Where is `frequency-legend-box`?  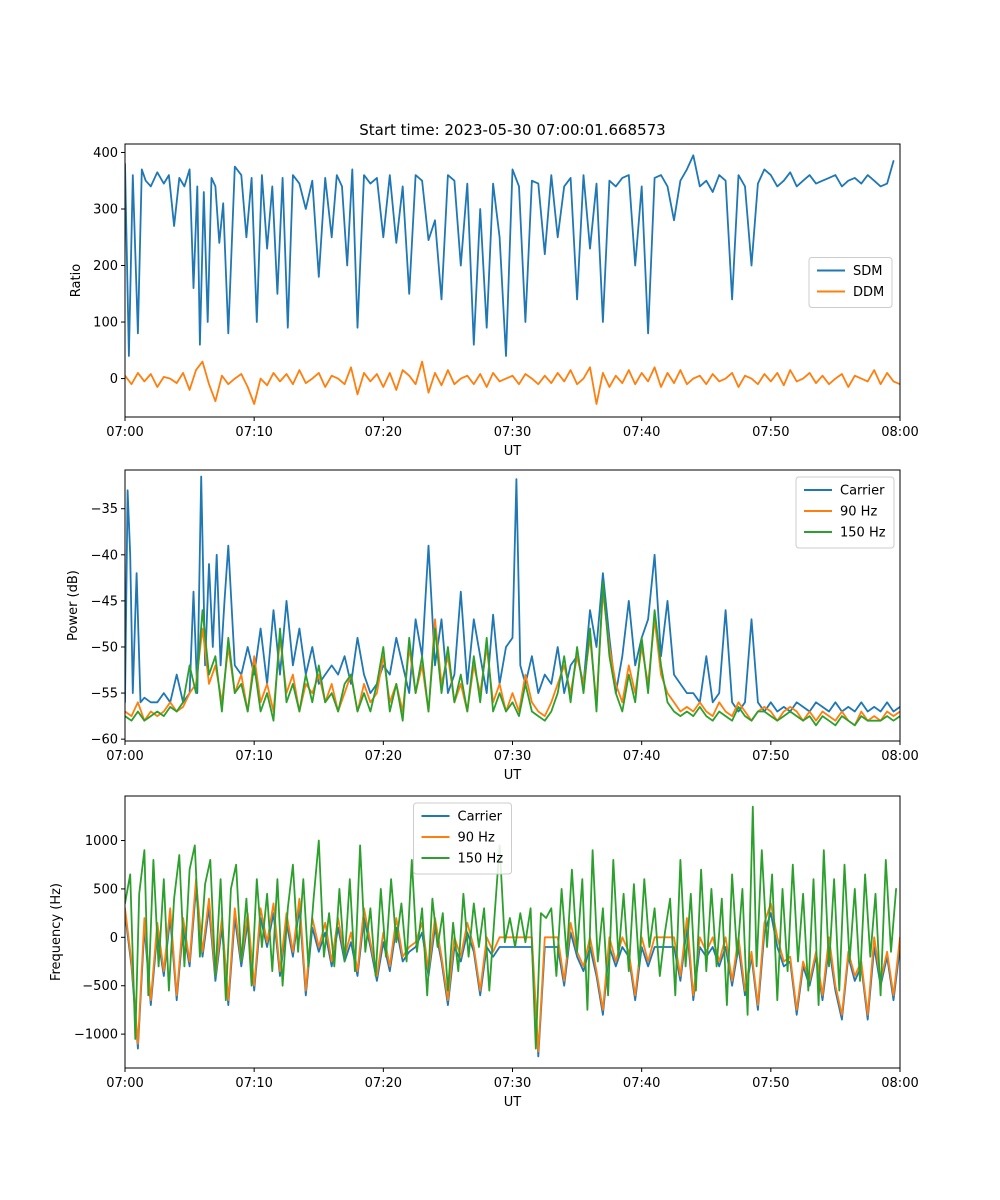
frequency-legend-box is located at coordinates (462, 838).